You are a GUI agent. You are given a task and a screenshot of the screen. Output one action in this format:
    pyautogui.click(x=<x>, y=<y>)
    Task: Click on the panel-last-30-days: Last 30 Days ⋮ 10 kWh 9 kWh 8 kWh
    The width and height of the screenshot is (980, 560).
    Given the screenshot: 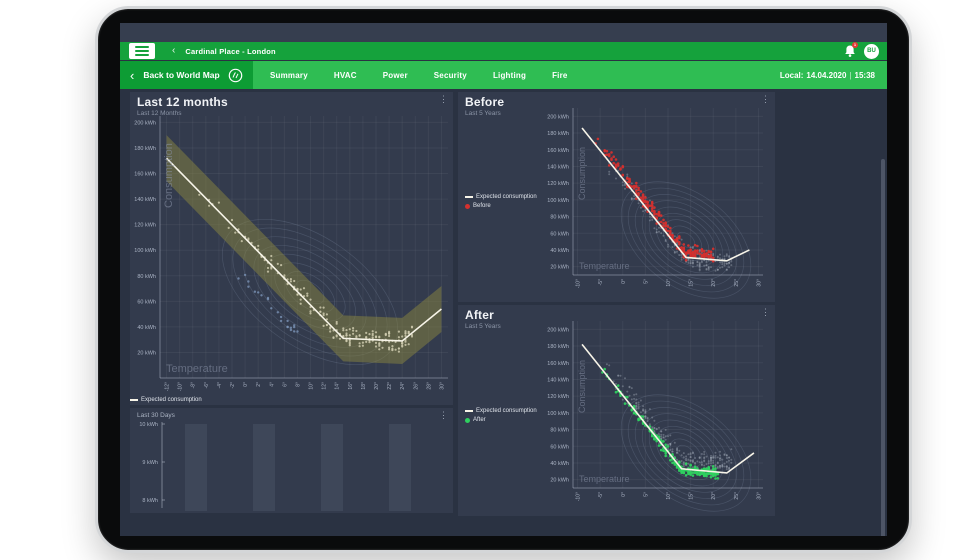 What is the action you would take?
    pyautogui.click(x=291, y=460)
    